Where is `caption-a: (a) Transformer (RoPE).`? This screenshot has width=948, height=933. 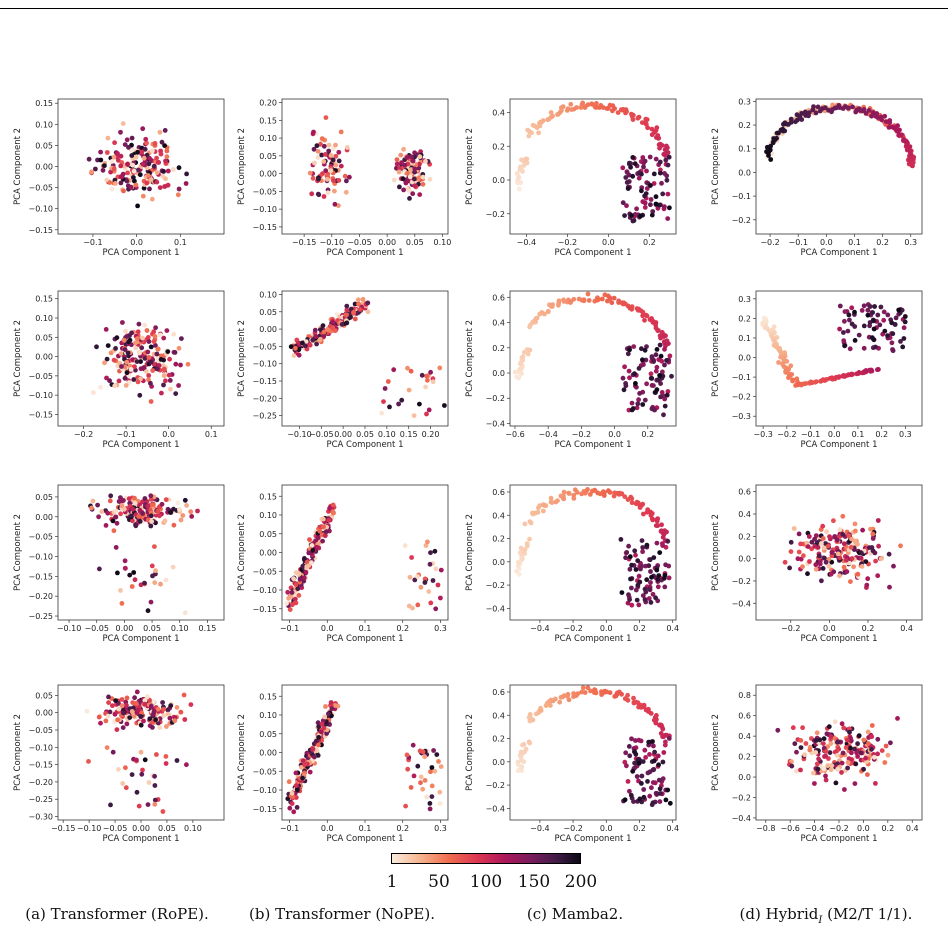
caption-a: (a) Transformer (RoPE). is located at coordinates (117, 914).